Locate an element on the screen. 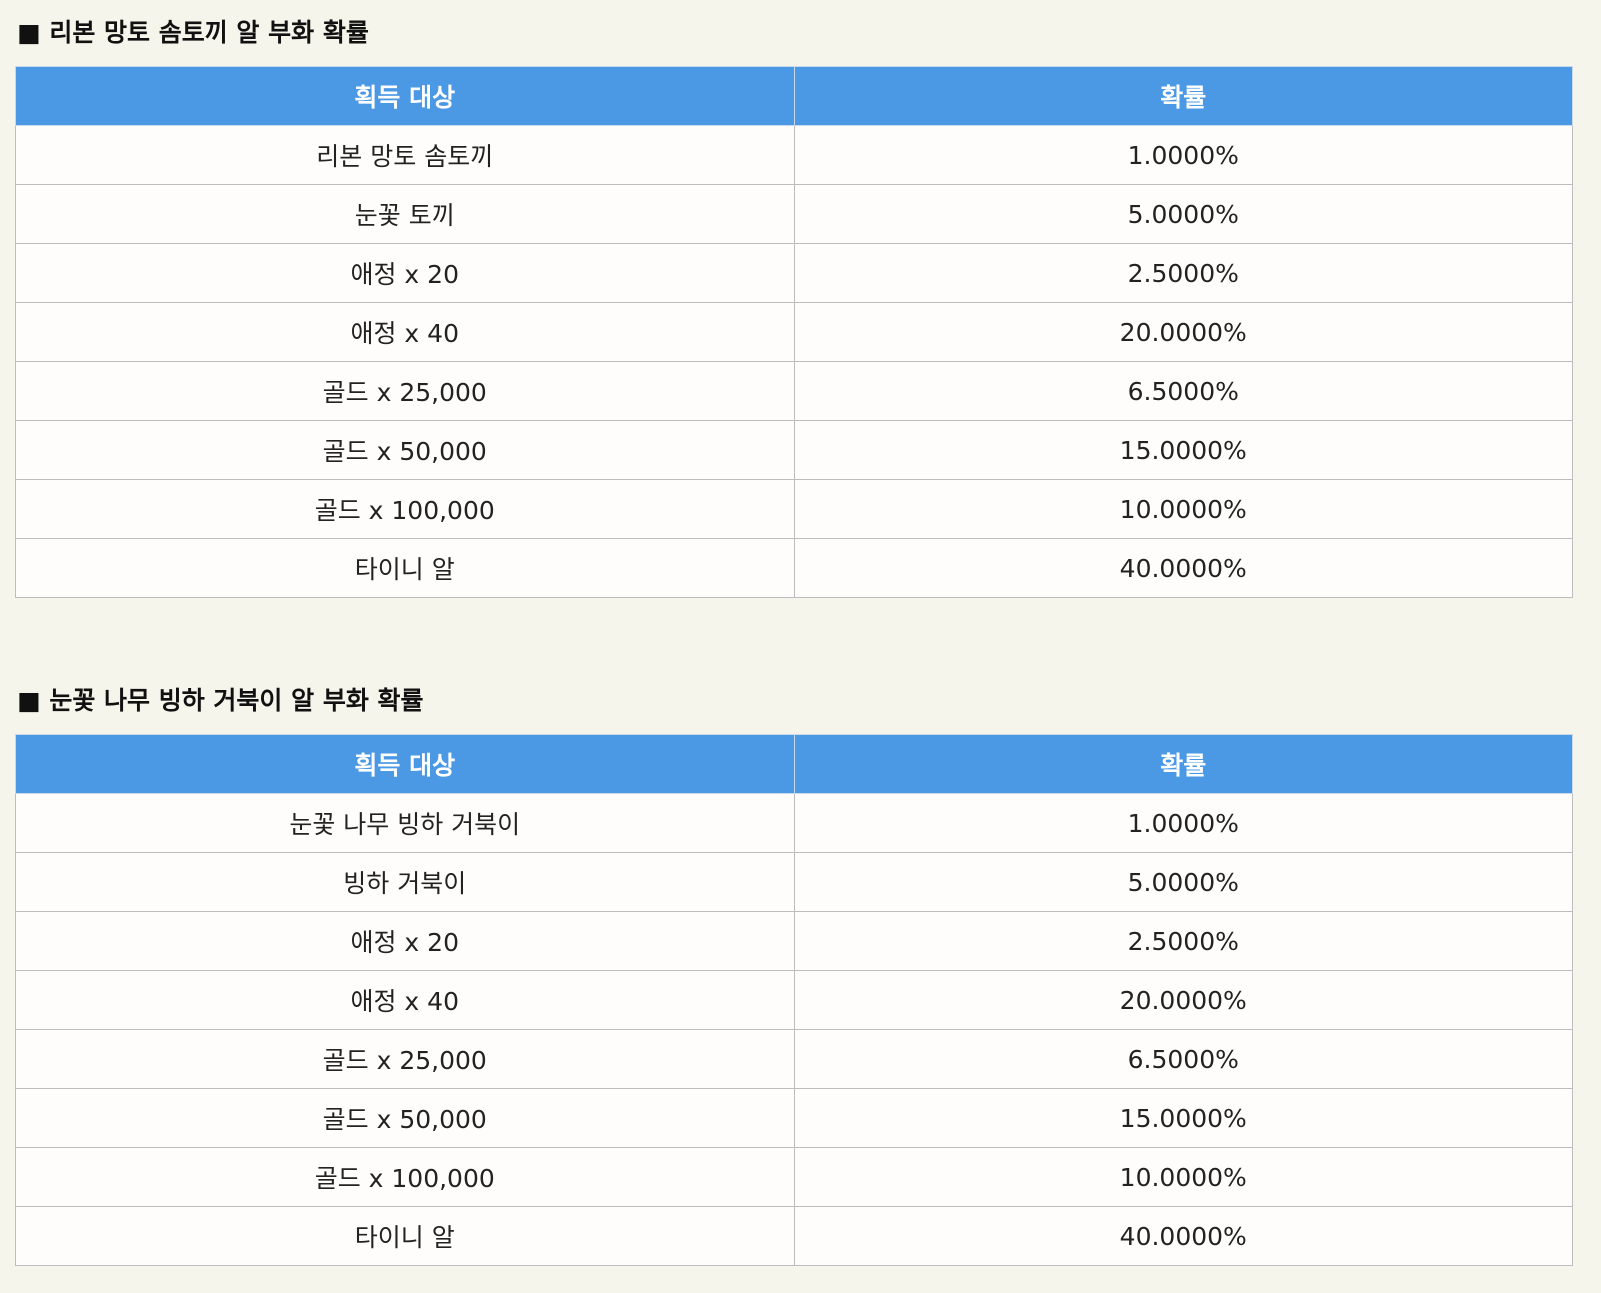 The image size is (1601, 1293). section-title: ■ 눈꽃 나무 빙하 거북이 알 부화 확률 is located at coordinates (220, 700).